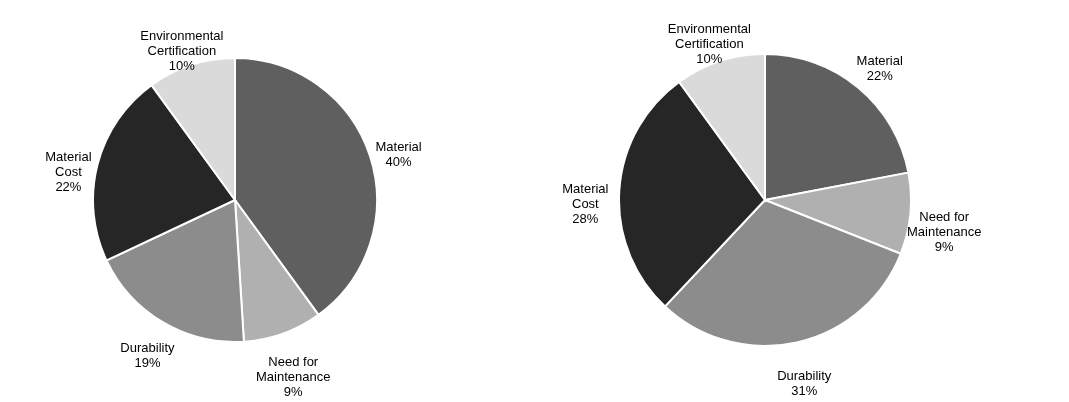 This screenshot has height=402, width=1069. I want to click on data-label: 31%, so click(804, 390).